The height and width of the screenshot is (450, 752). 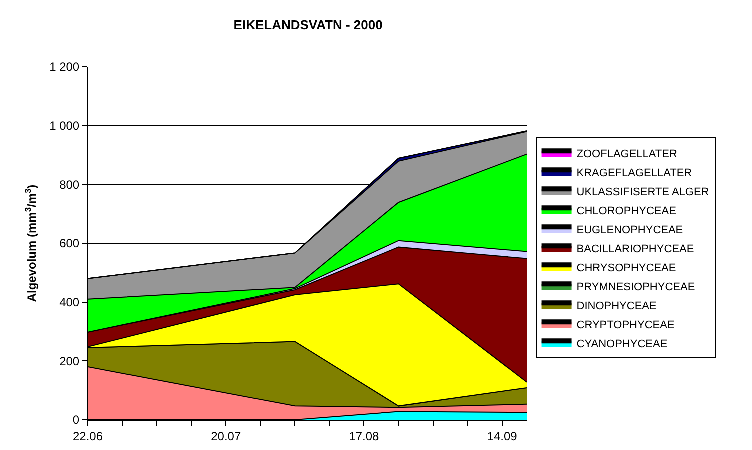 What do you see at coordinates (226, 436) in the screenshot?
I see `x-tick-label: 20.07` at bounding box center [226, 436].